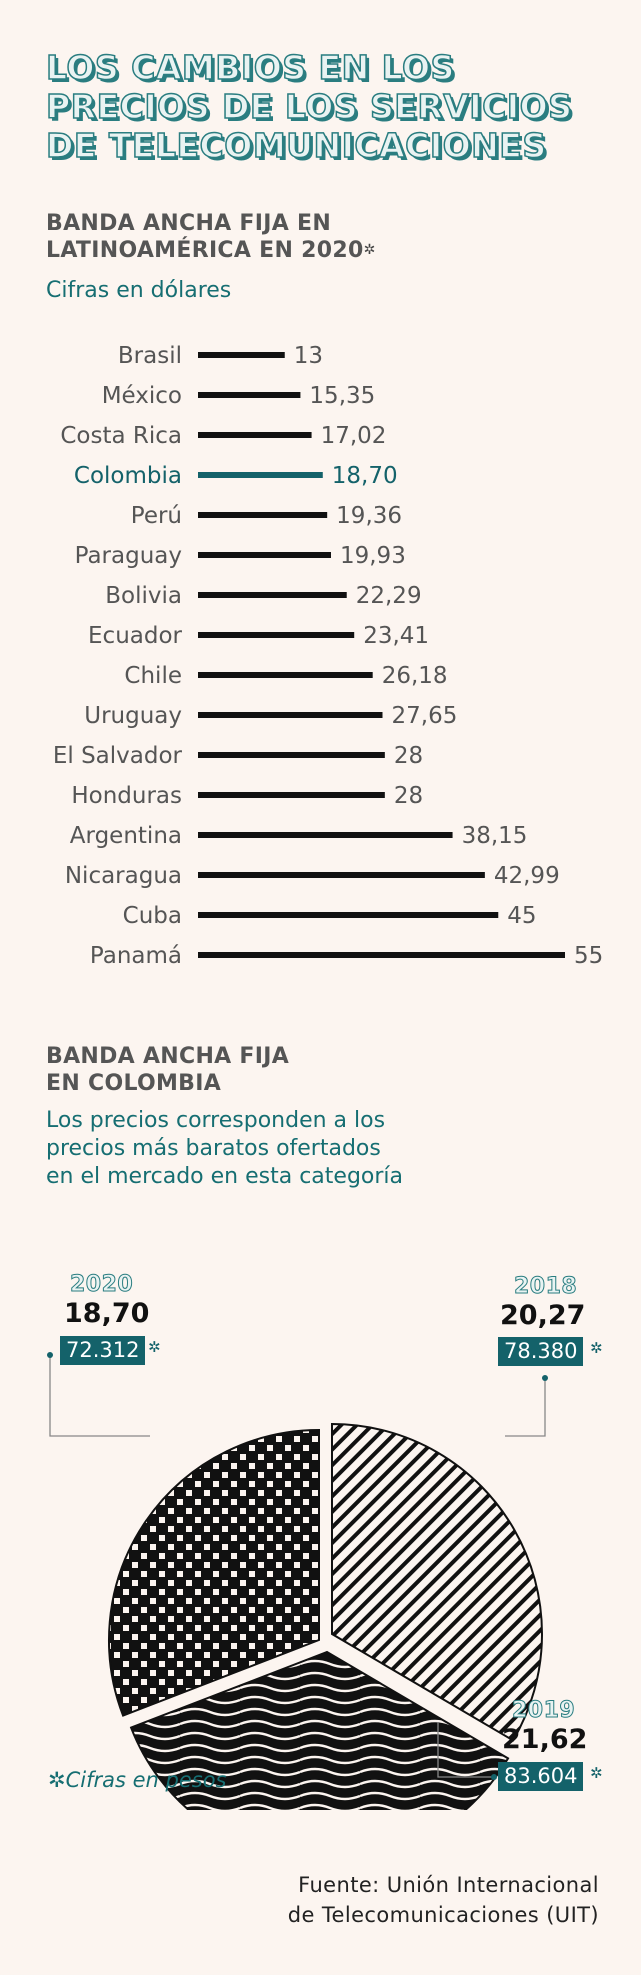 The width and height of the screenshot is (641, 1975). I want to click on bar-category-label: Nicaragua, so click(123, 876).